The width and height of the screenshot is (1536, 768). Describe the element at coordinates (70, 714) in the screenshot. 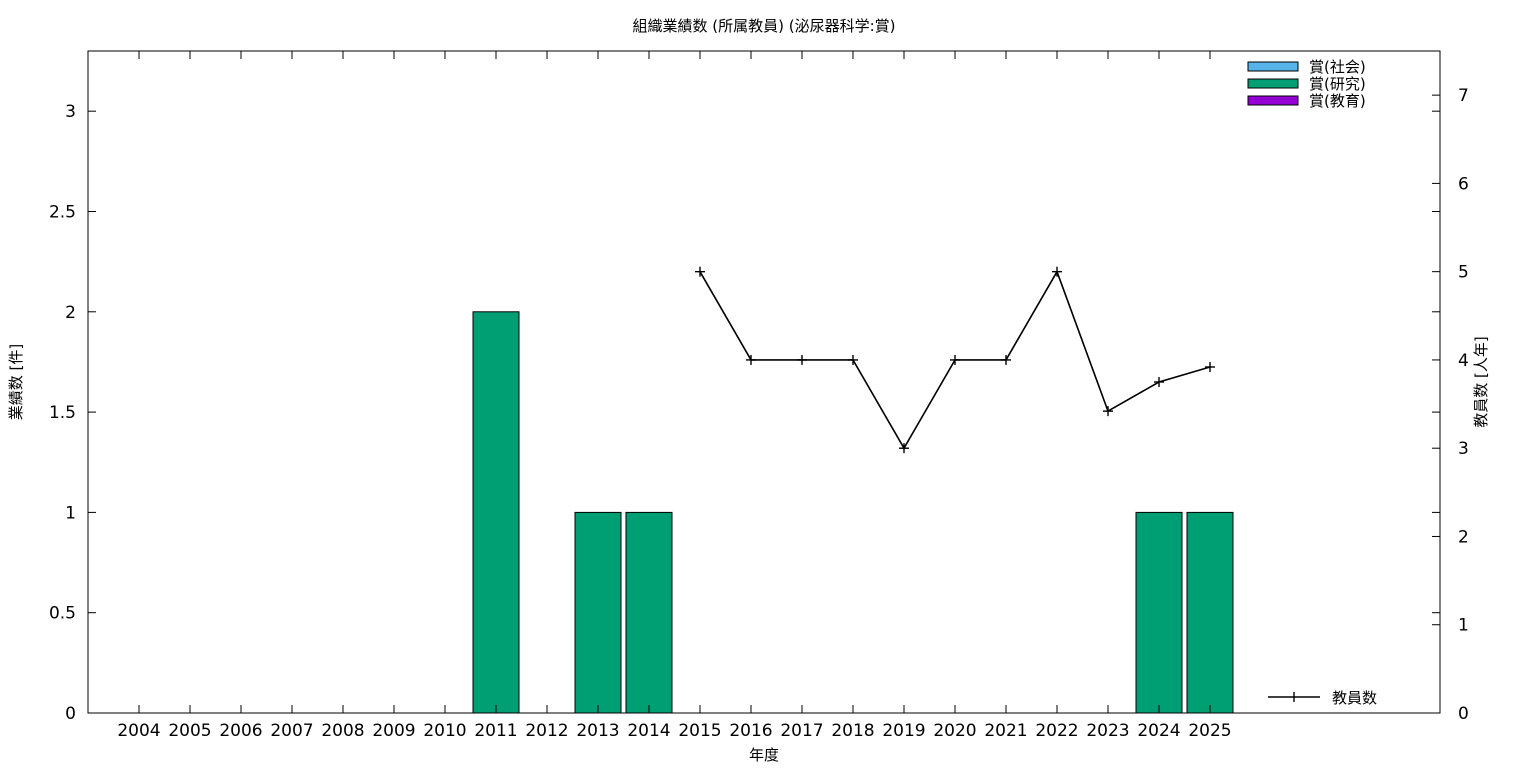

I see `y-tick-label: 0` at that location.